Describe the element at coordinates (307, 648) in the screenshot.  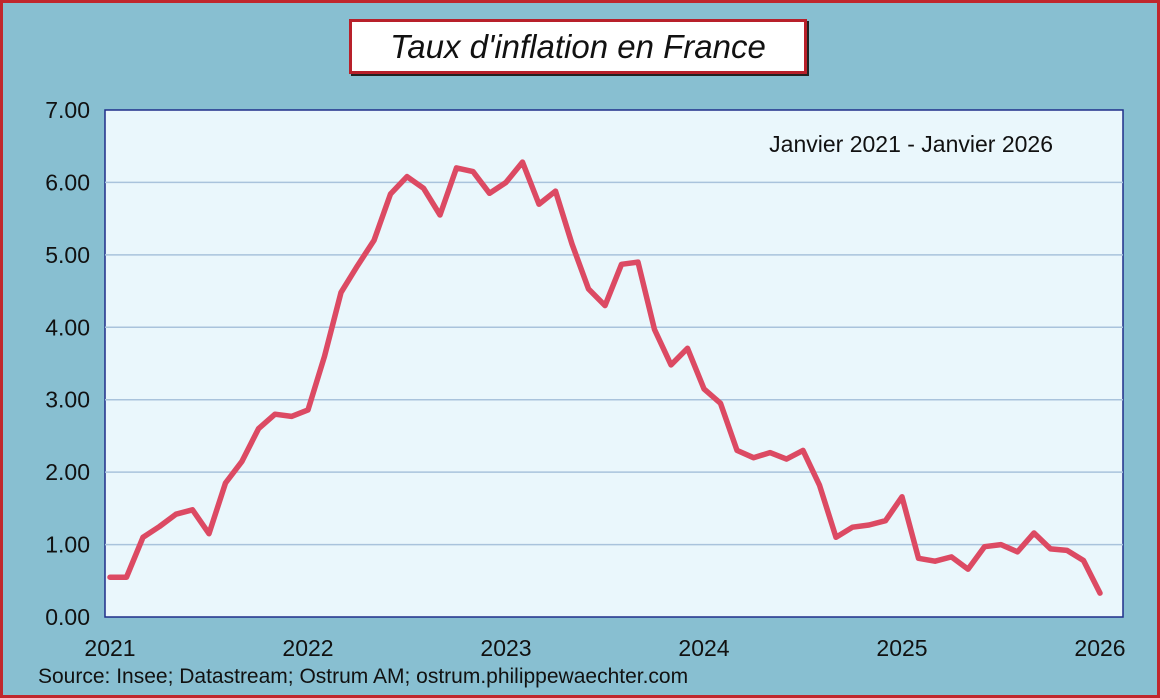
I see `x-tick-label: 2022` at that location.